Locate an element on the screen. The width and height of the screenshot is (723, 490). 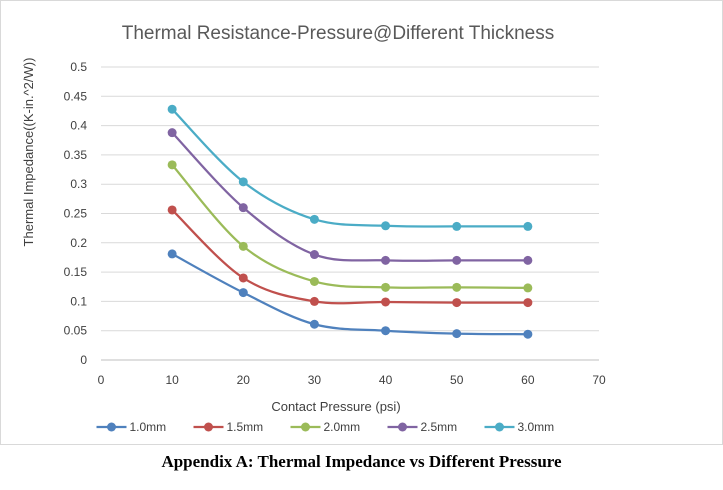
legend-label: 1.0mm is located at coordinates (148, 427).